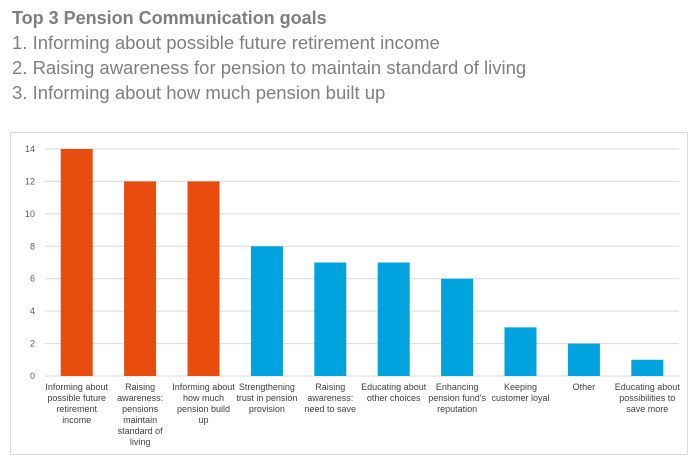 The image size is (700, 465). What do you see at coordinates (520, 392) in the screenshot?
I see `x-tick-label: Keeping customer loyal` at bounding box center [520, 392].